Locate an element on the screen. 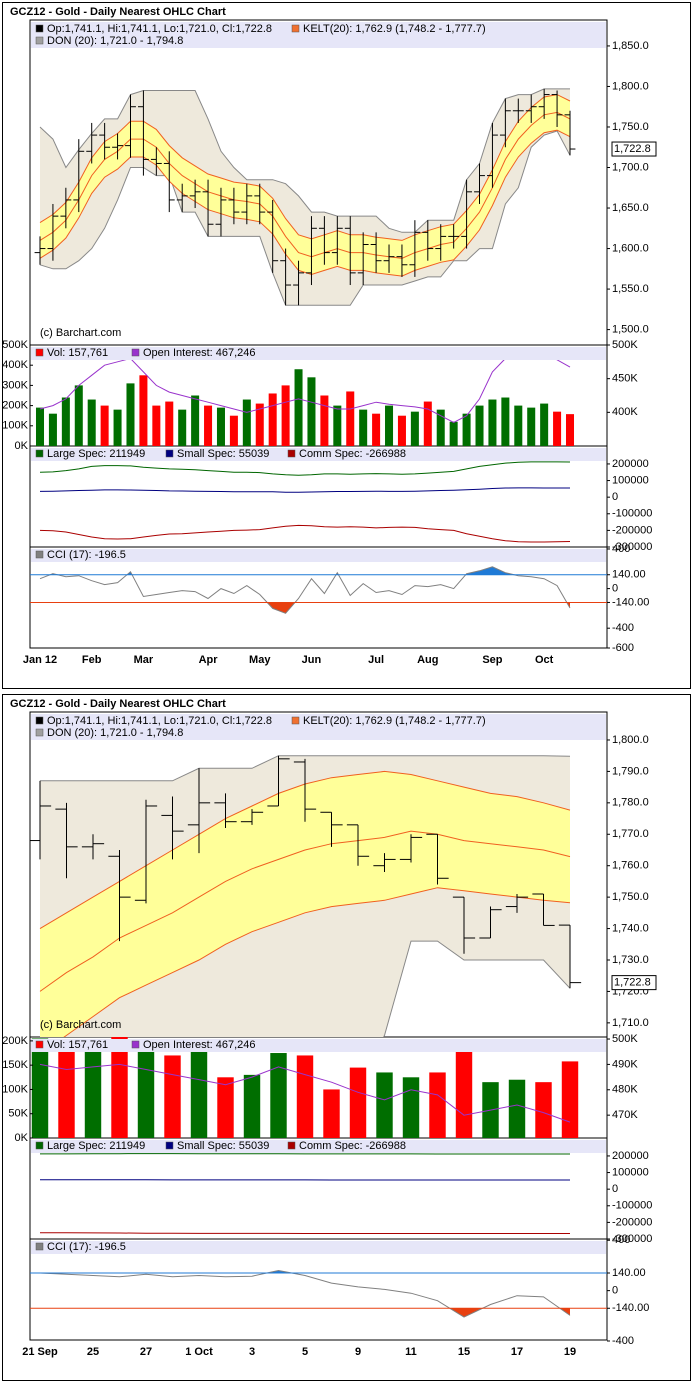  y-tick-label: 1,740.0 is located at coordinates (630, 928).